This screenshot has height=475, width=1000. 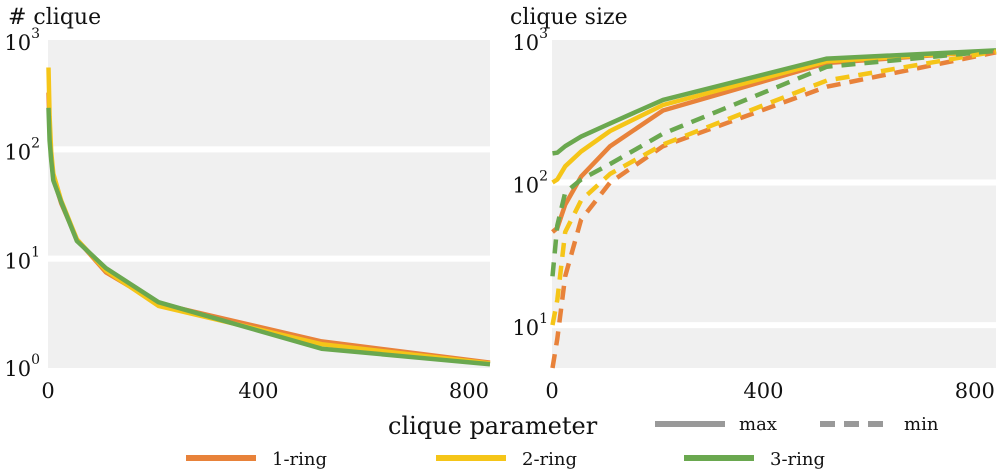 I want to click on series-line-2-ring-max, so click(x=774, y=116).